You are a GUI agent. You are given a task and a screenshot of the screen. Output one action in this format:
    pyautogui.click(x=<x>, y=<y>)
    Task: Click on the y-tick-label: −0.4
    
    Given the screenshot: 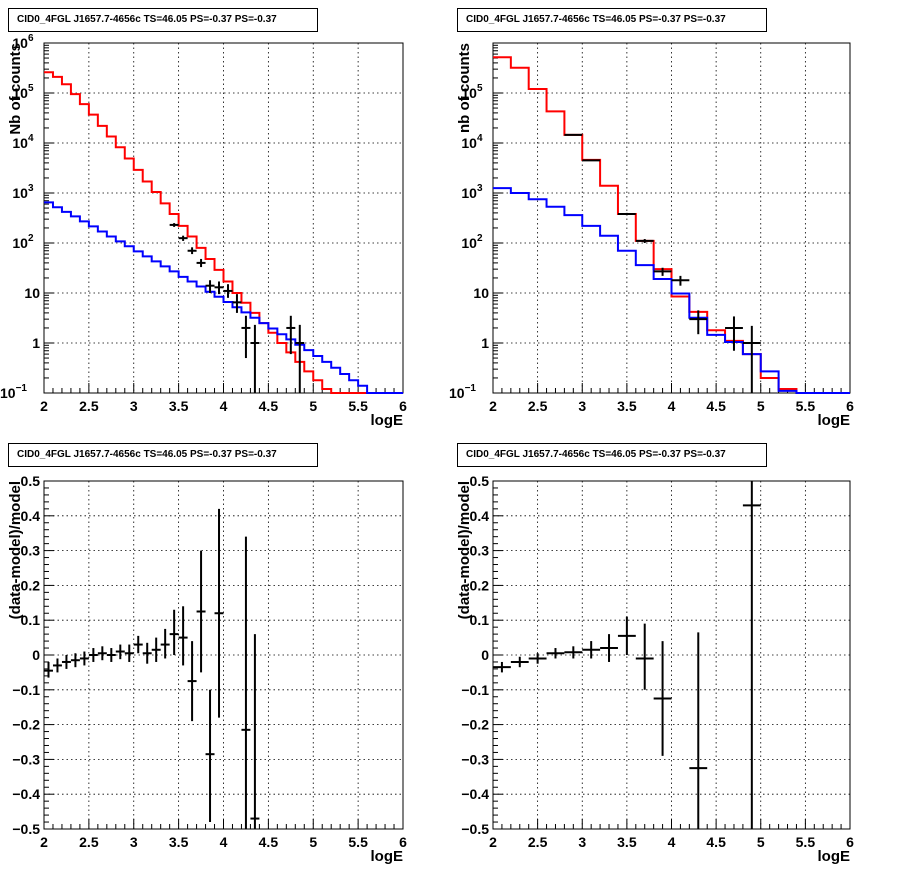 What is the action you would take?
    pyautogui.click(x=475, y=794)
    